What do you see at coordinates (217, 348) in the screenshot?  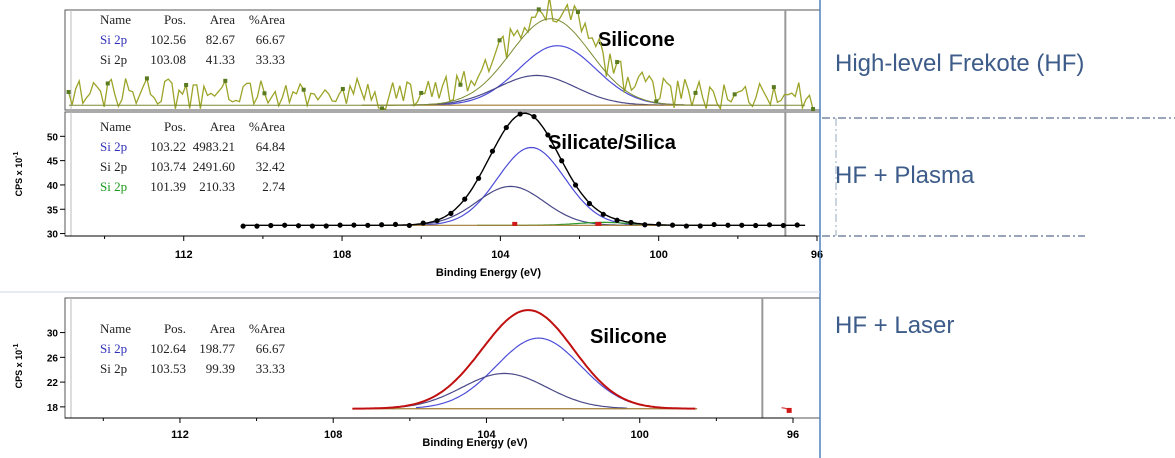 I see `table-cell: 198.77` at bounding box center [217, 348].